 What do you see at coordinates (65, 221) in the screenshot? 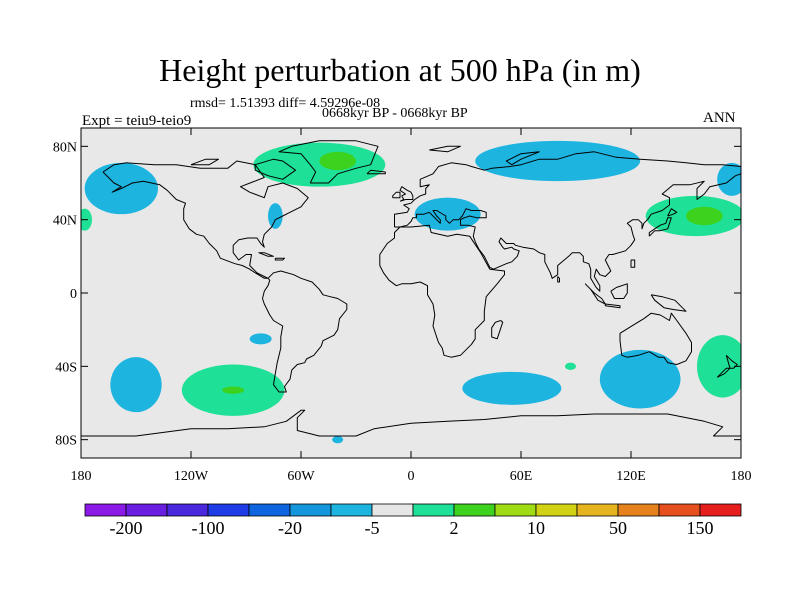
I see `lat-tick-label: 40N` at bounding box center [65, 221].